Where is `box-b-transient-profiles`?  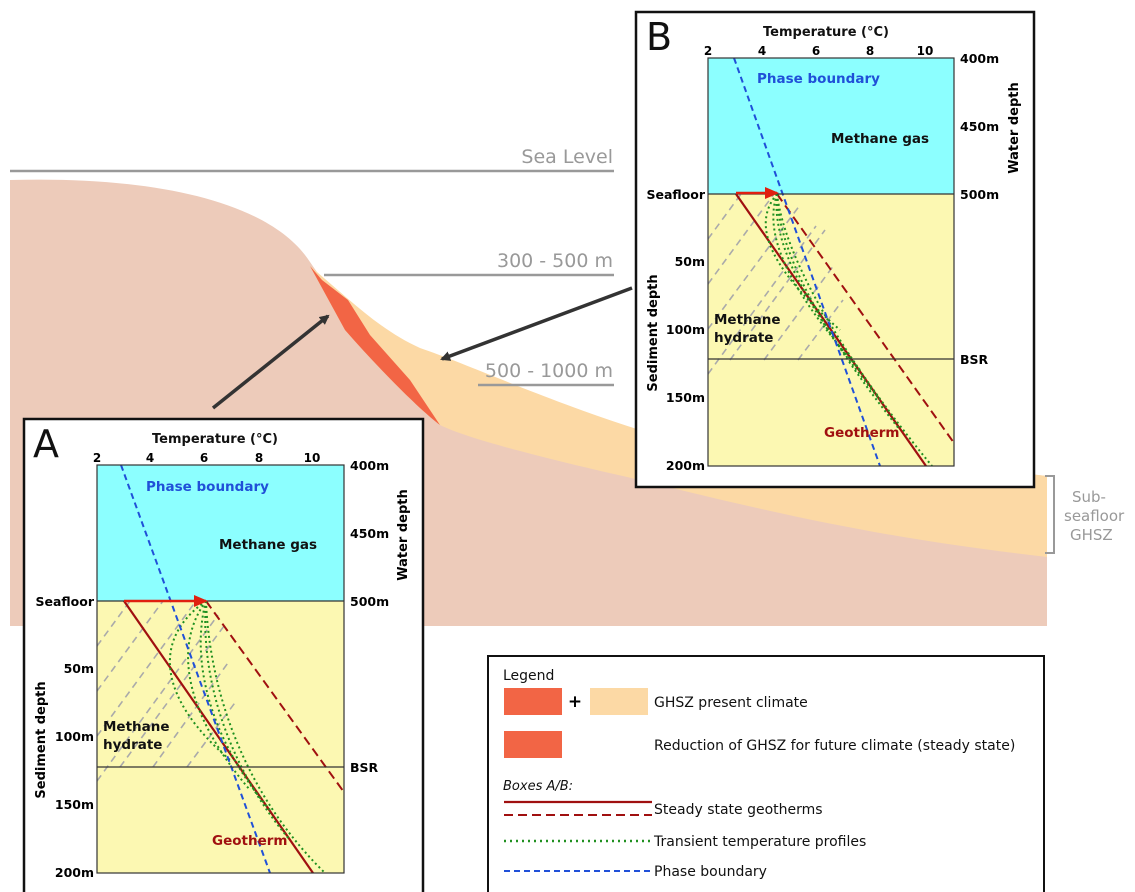 box-b-transient-profiles is located at coordinates (848, 329).